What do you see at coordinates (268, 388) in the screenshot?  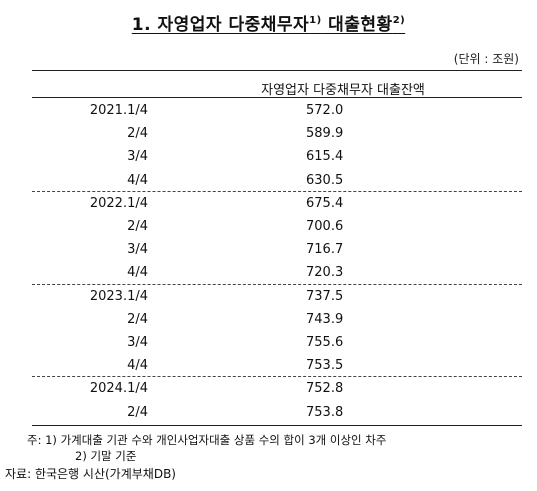 I see `table-row: 2024.1/4 752.8` at bounding box center [268, 388].